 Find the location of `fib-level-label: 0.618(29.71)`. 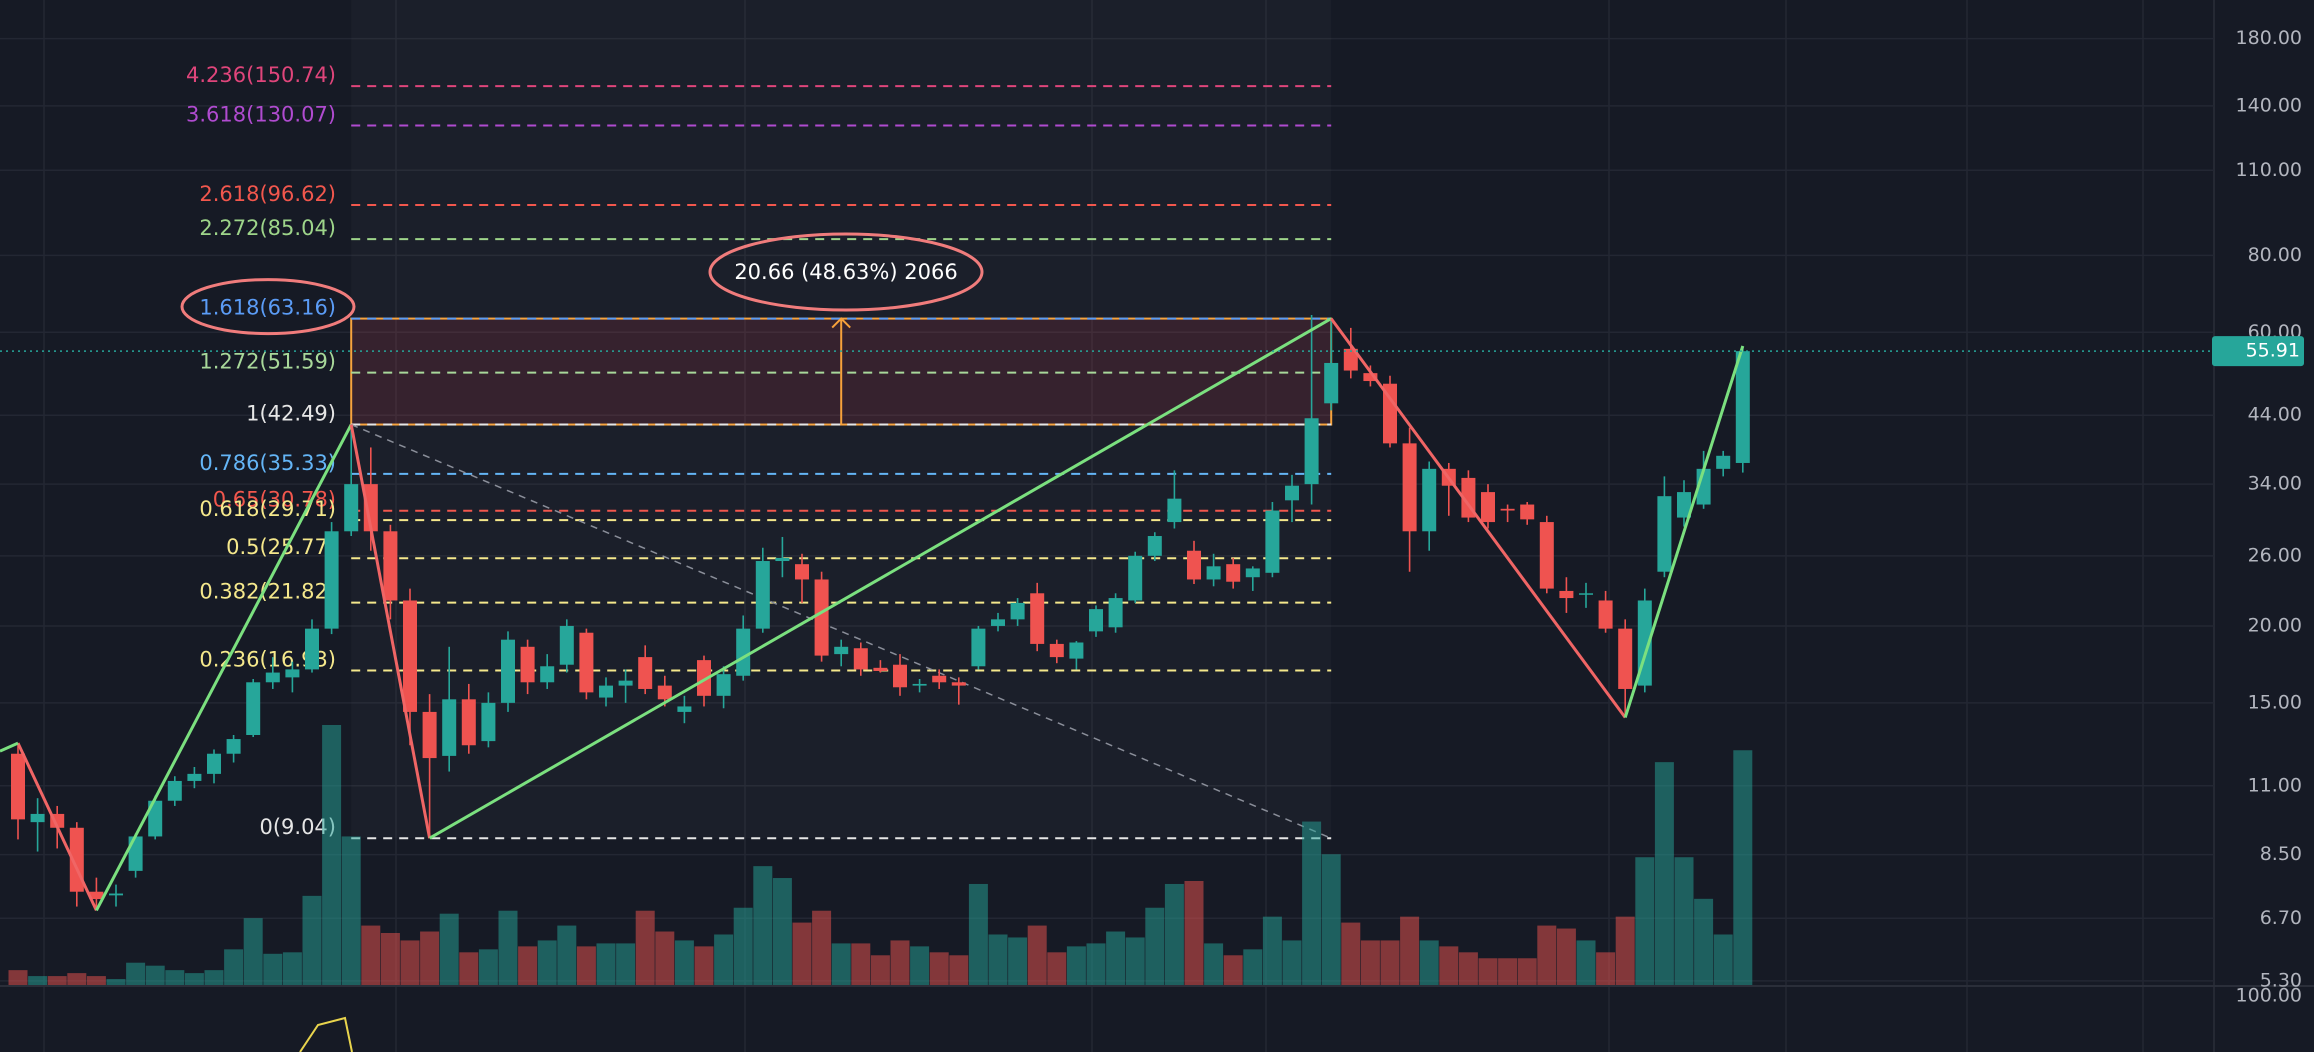

fib-level-label: 0.618(29.71) is located at coordinates (267, 509).